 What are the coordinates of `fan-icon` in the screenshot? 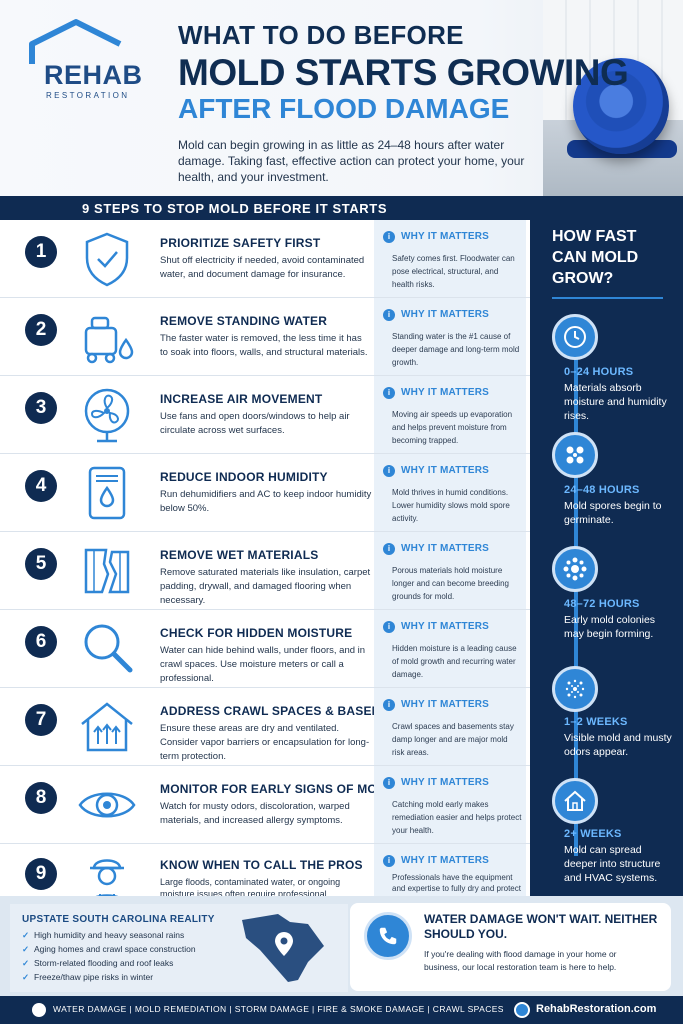 It's located at (107, 415).